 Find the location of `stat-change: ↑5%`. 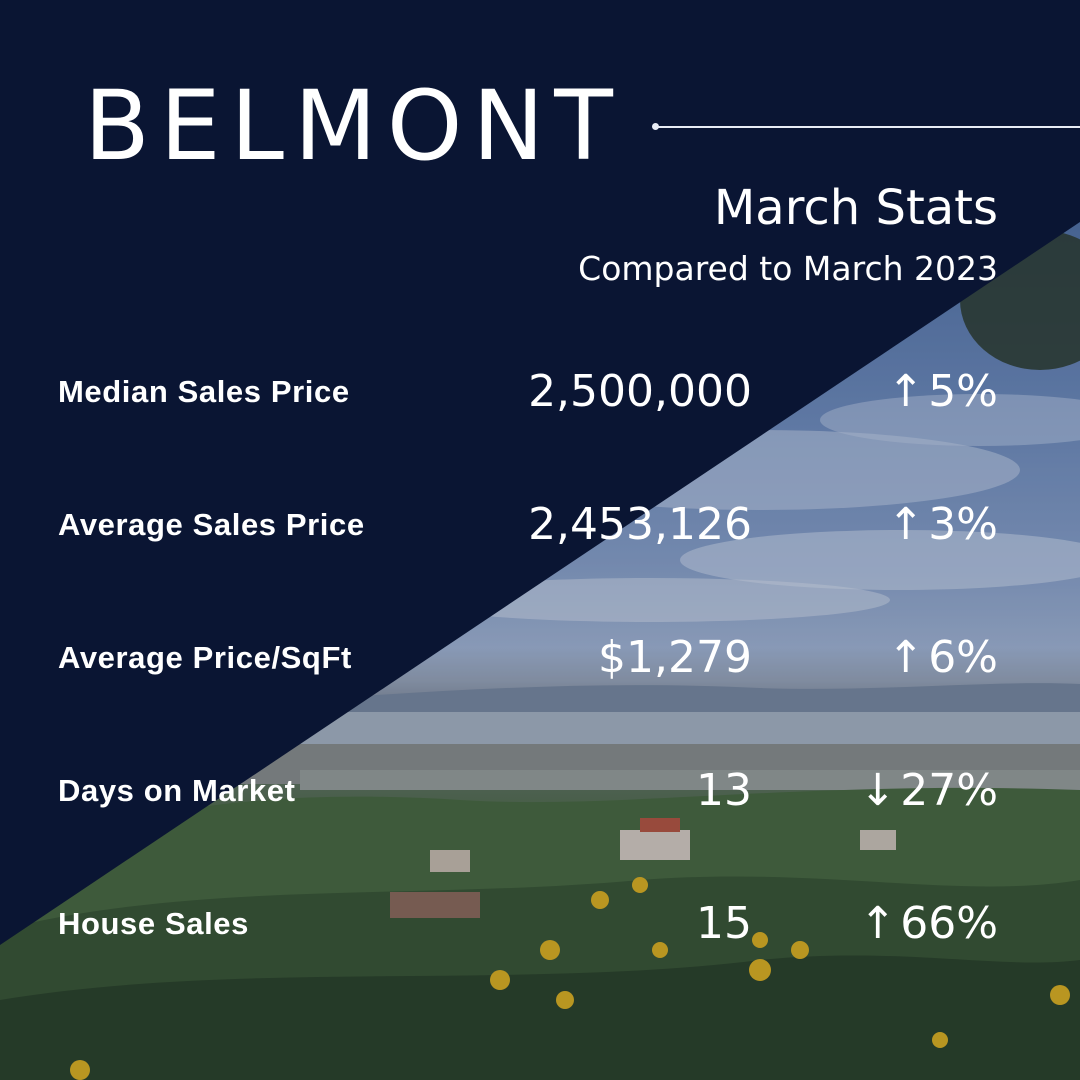

stat-change: ↑5% is located at coordinates (942, 392).